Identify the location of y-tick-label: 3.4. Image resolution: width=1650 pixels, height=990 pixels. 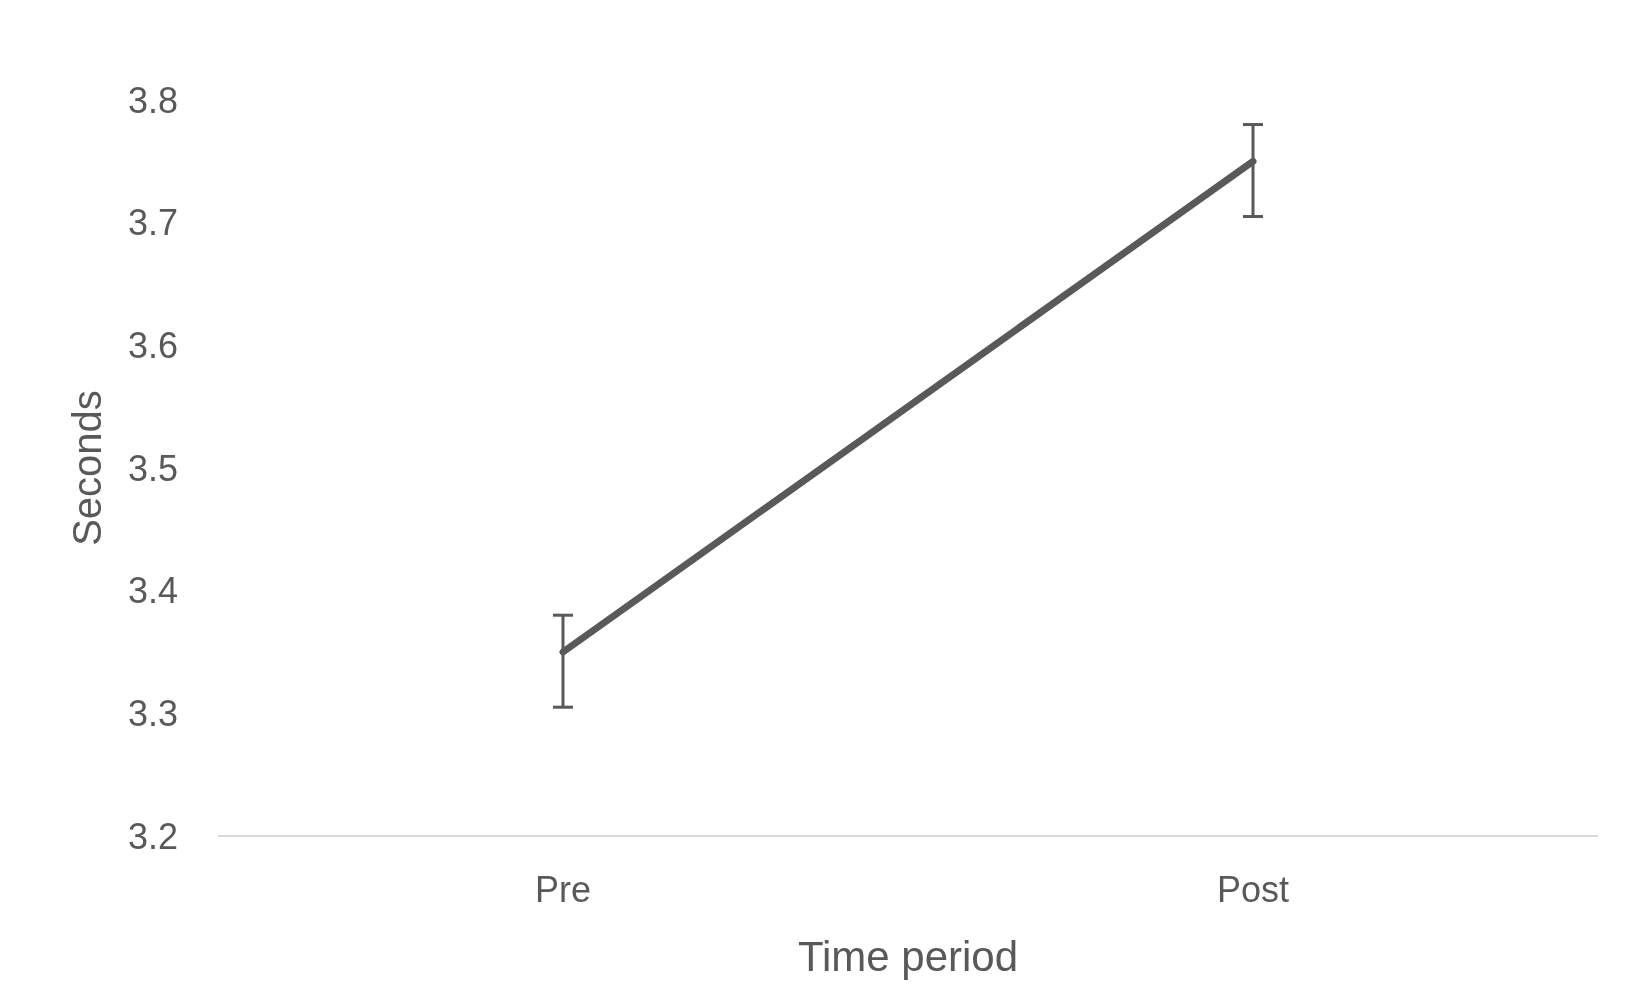
(152, 591).